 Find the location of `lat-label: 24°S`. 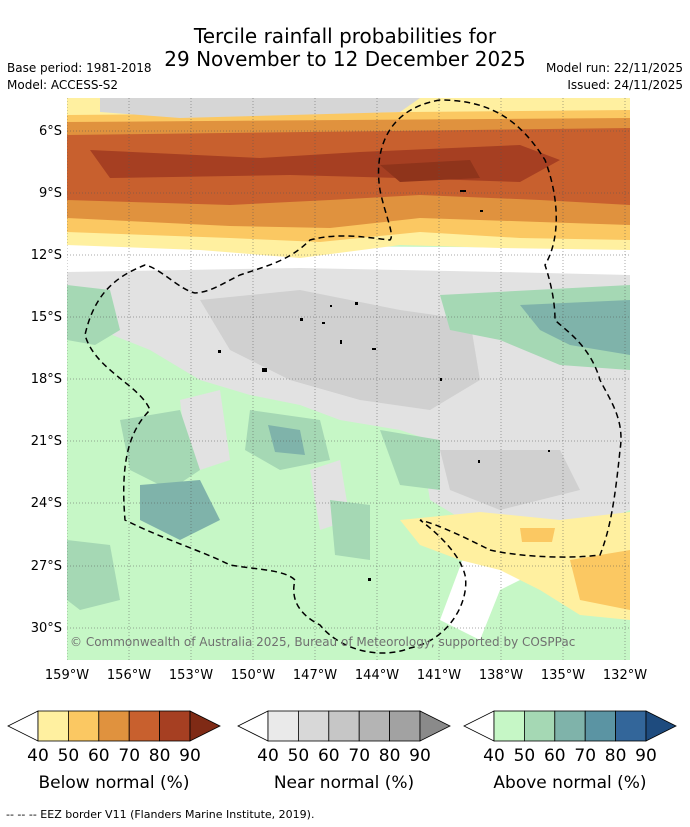

lat-label: 24°S is located at coordinates (46, 503).